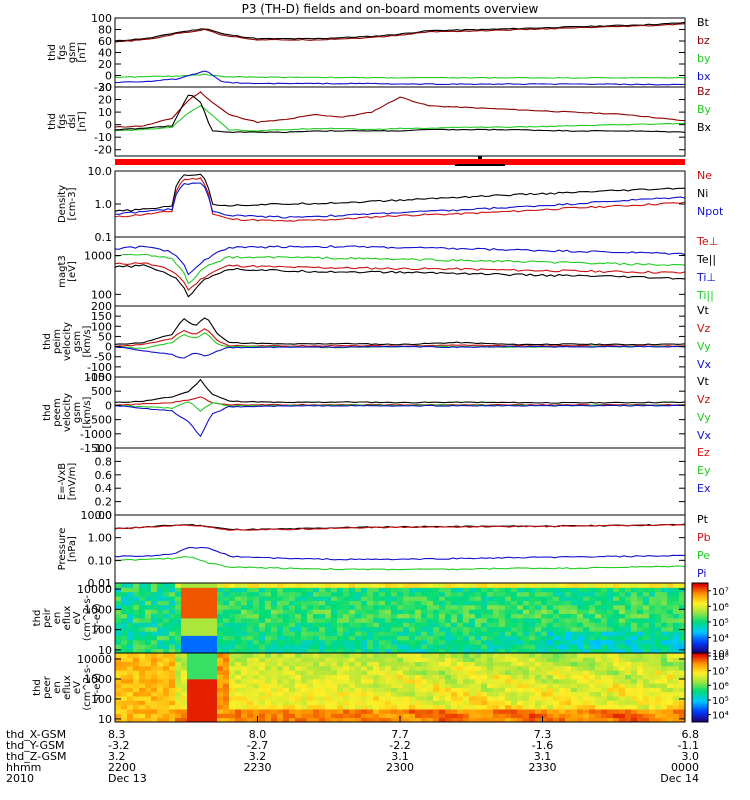  Describe the element at coordinates (47, 617) in the screenshot. I see `y-axis-label: peir` at that location.